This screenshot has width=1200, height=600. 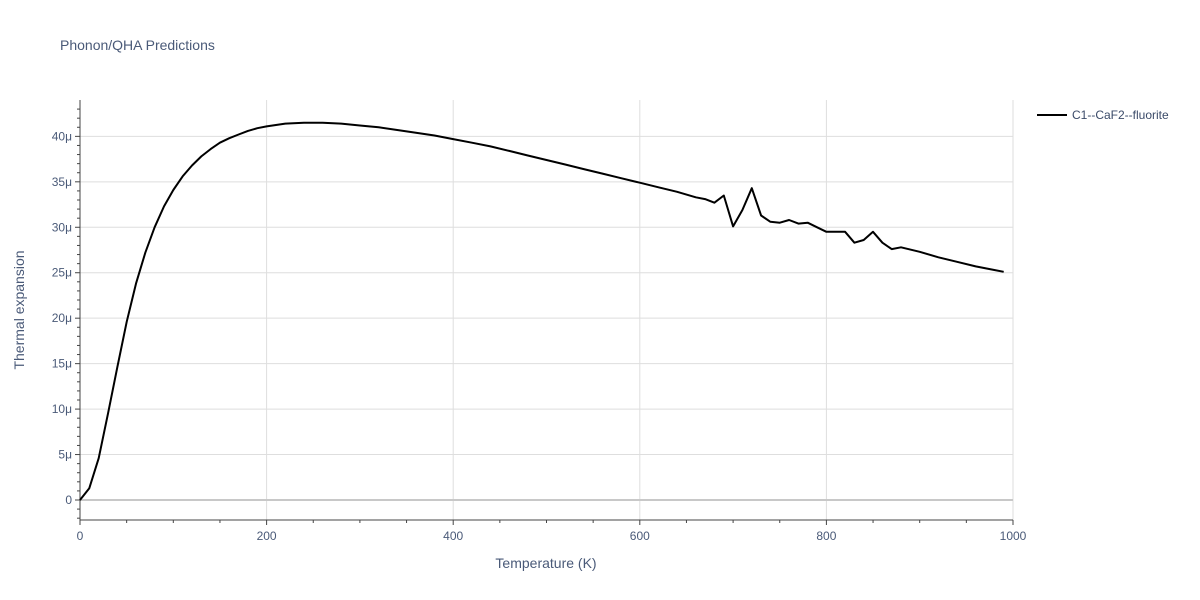 What do you see at coordinates (640, 536) in the screenshot?
I see `x-tick-label: 600` at bounding box center [640, 536].